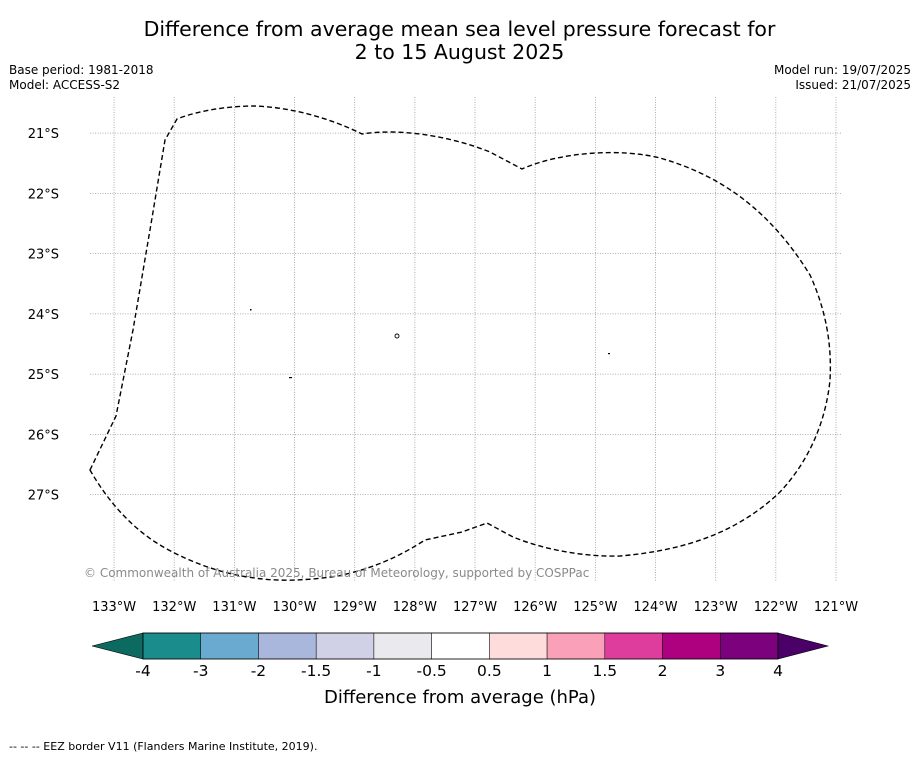 The image size is (919, 758). I want to click on colorbar-title: Difference from average (hPa), so click(460, 697).